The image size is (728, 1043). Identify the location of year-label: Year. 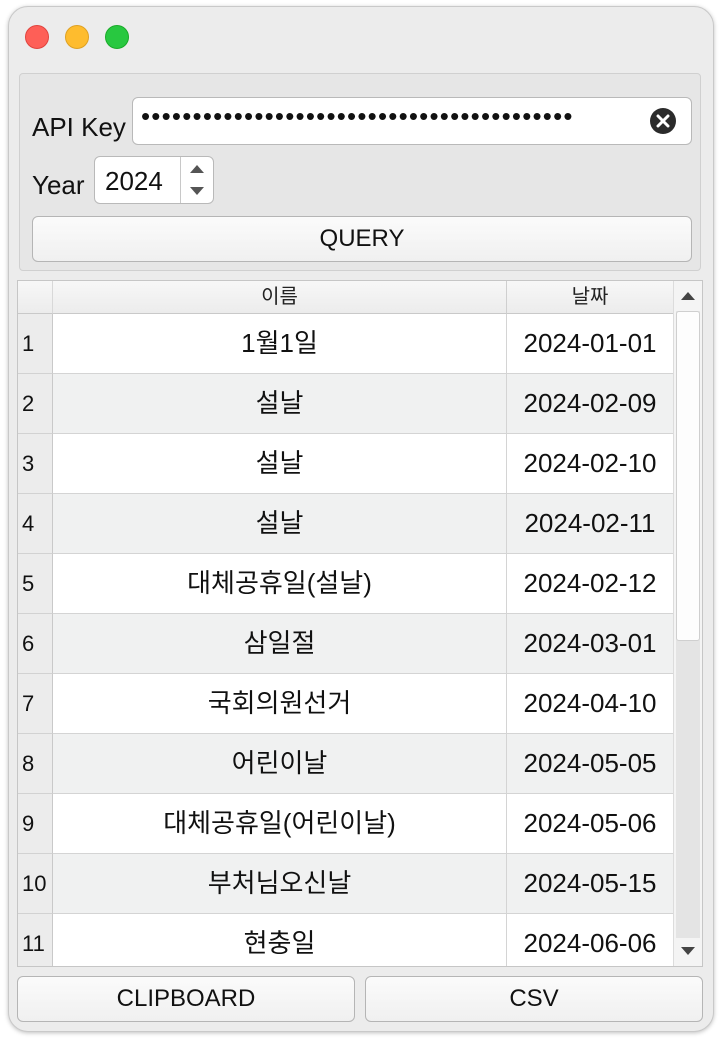
(58, 185).